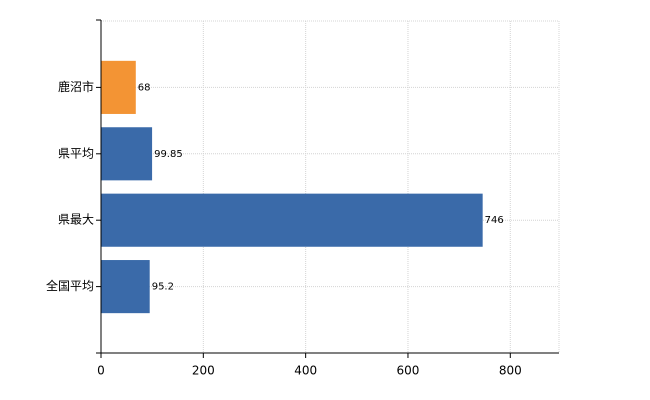 The image size is (650, 400). Describe the element at coordinates (203, 371) in the screenshot. I see `x-tick-label: 200` at that location.